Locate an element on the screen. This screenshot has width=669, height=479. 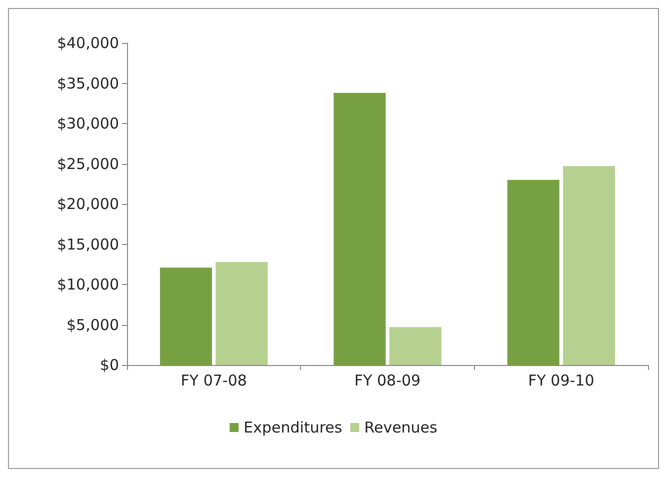
y-tick-label: $40,000 is located at coordinates (87, 43).